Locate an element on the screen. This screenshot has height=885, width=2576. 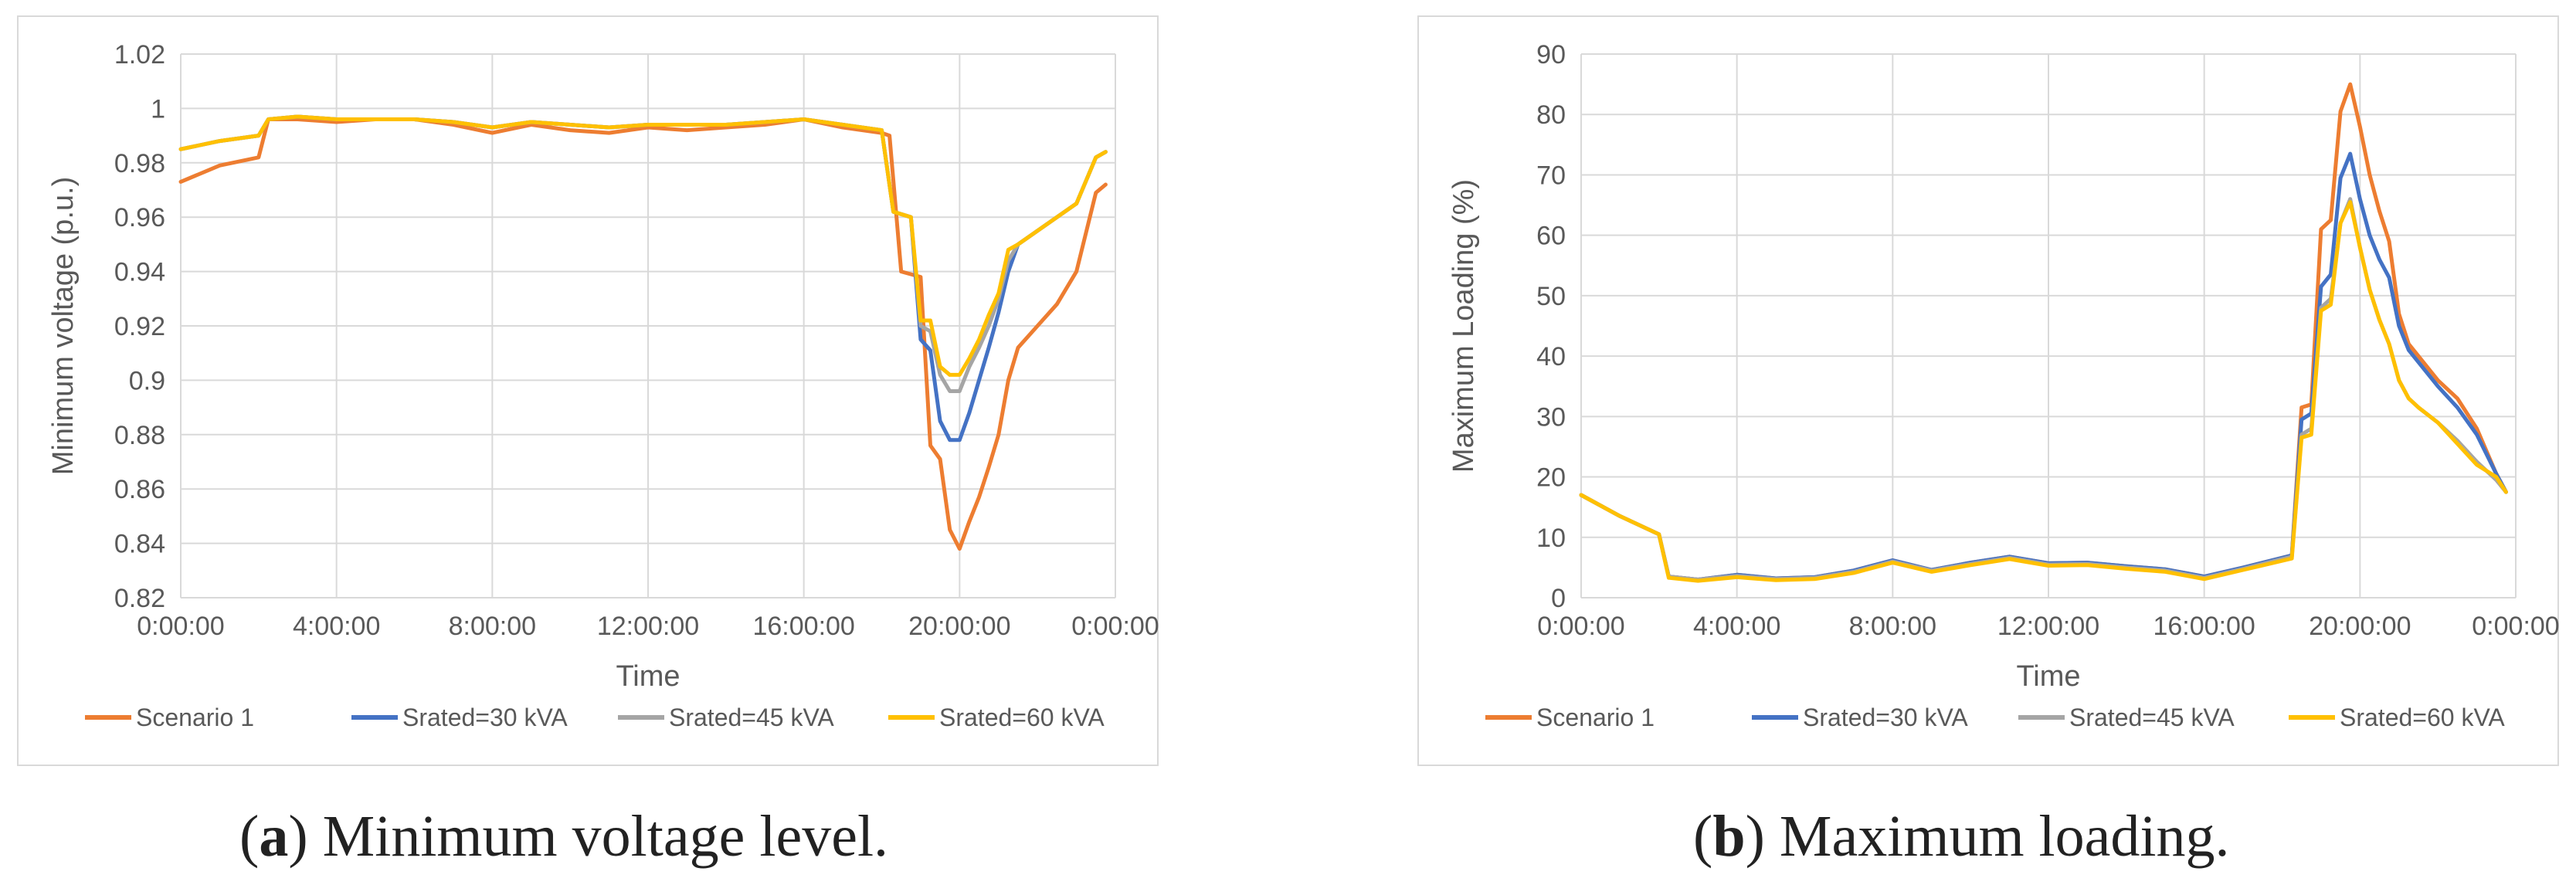
y-tick-label: 90 is located at coordinates (1551, 55).